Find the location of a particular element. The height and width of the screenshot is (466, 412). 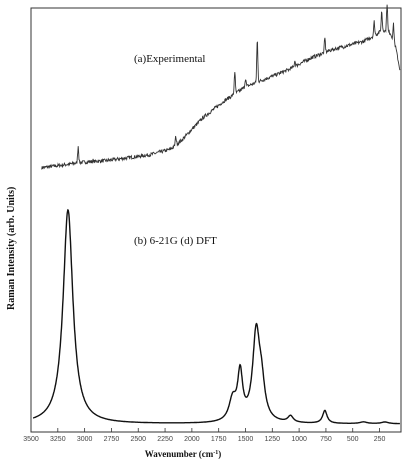

x-axis-label: Wavenumber (cm-1) is located at coordinates (183, 454).